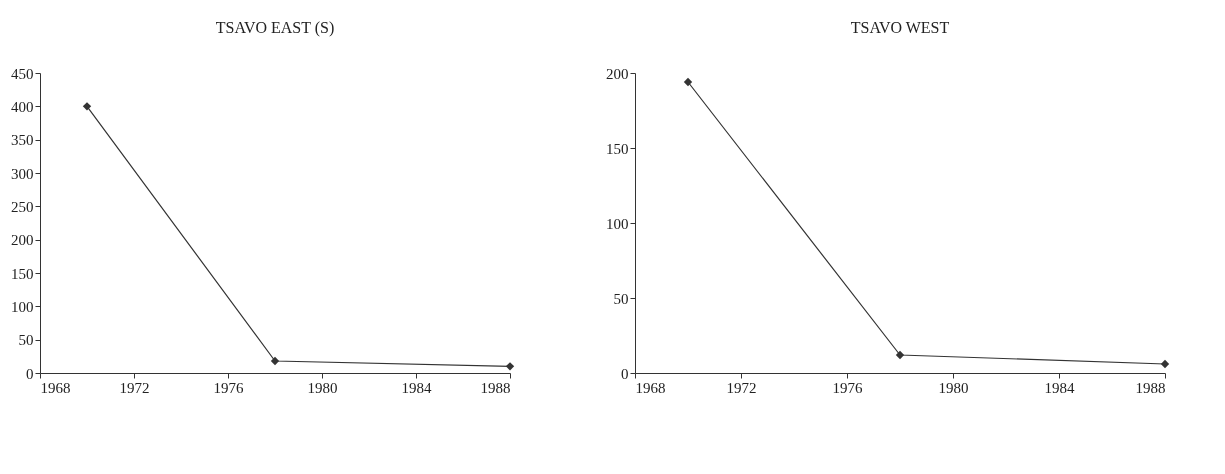 The width and height of the screenshot is (1225, 474). Describe the element at coordinates (22, 73) in the screenshot. I see `y-tick-label: 450` at that location.